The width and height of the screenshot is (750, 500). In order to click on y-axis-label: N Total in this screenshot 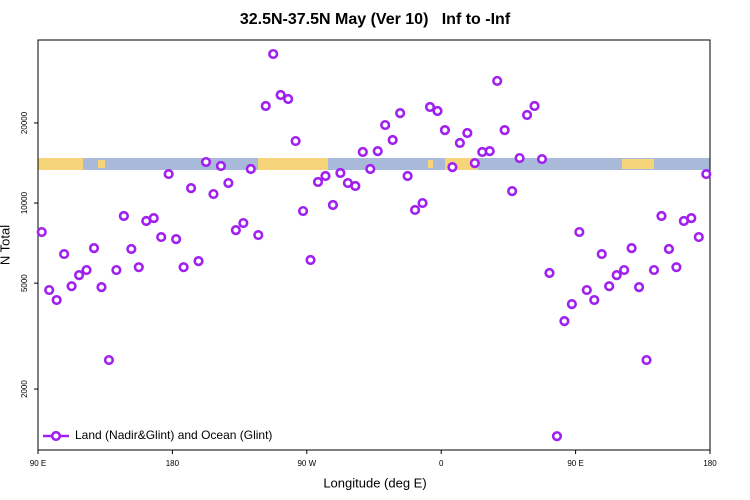, I will do `click(6, 245)`.